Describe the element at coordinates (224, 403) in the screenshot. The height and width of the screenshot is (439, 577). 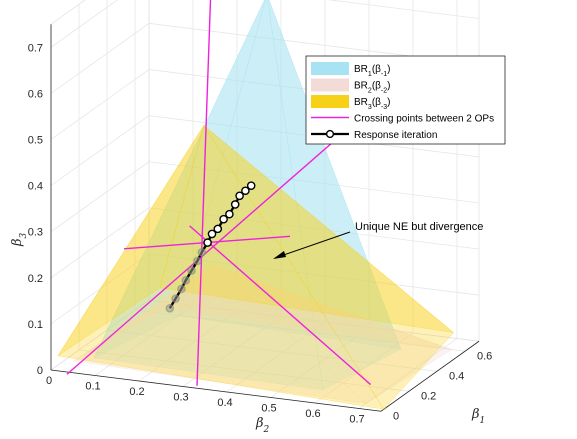
I see `x-tick-label: 0.4` at that location.